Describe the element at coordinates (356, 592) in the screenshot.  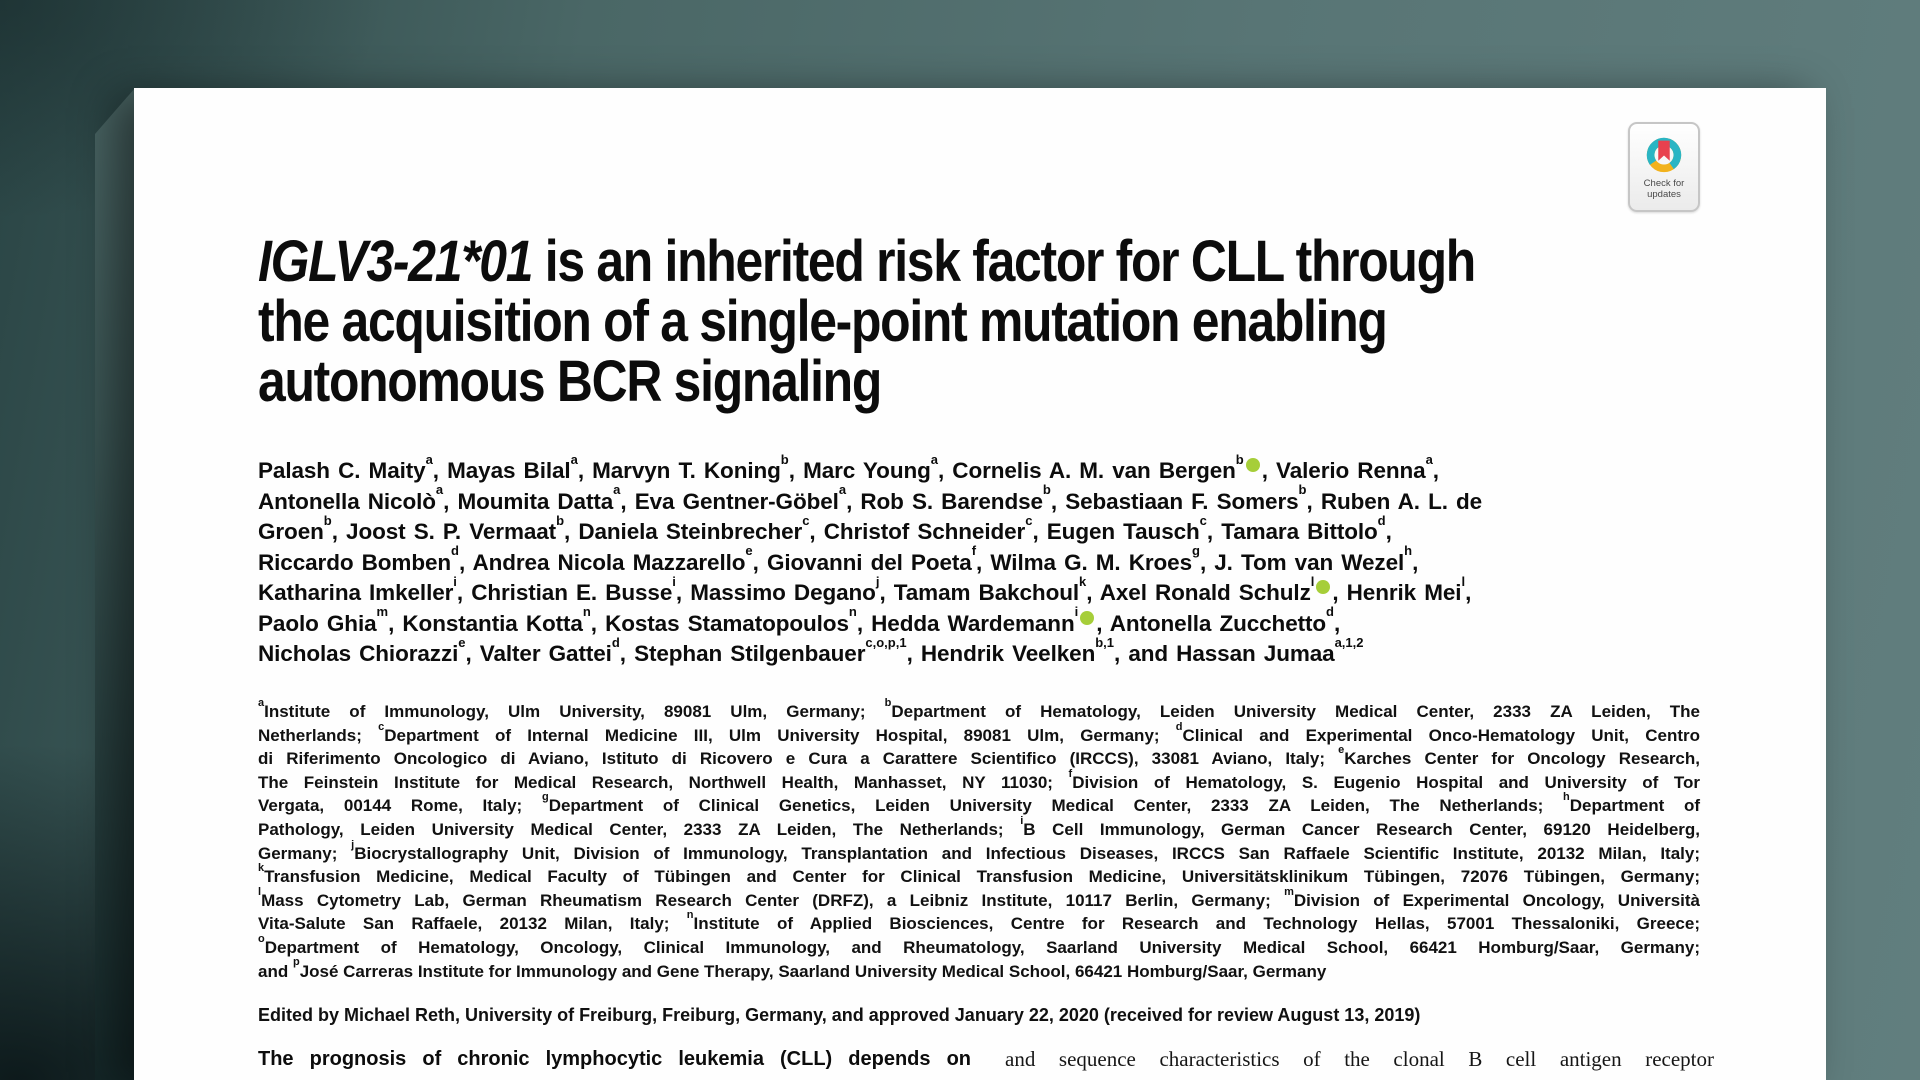
I see `author-name: Katharina Imkeller` at that location.